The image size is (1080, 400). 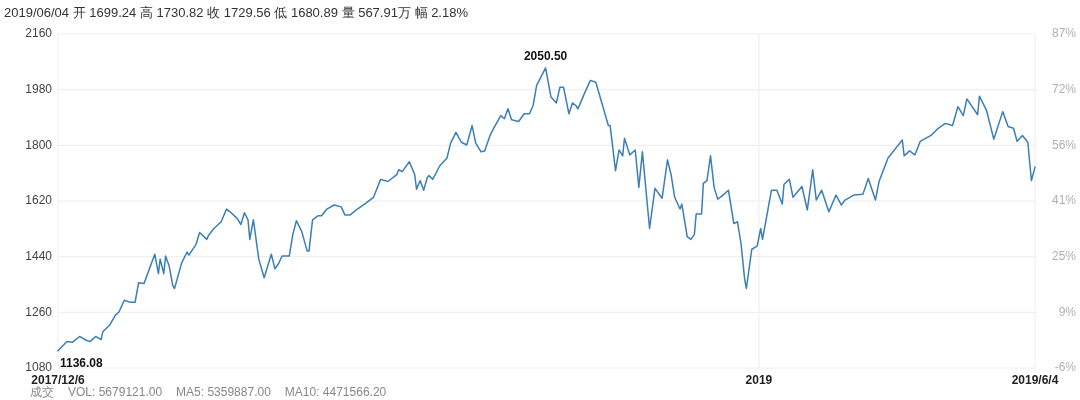 I want to click on y2-tick-label: -6%, so click(x=1065, y=367).